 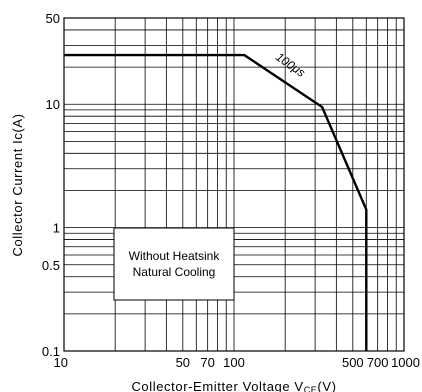 I want to click on x-tick-labels: 10 50 70 100 500 700 1000, so click(x=237, y=362).